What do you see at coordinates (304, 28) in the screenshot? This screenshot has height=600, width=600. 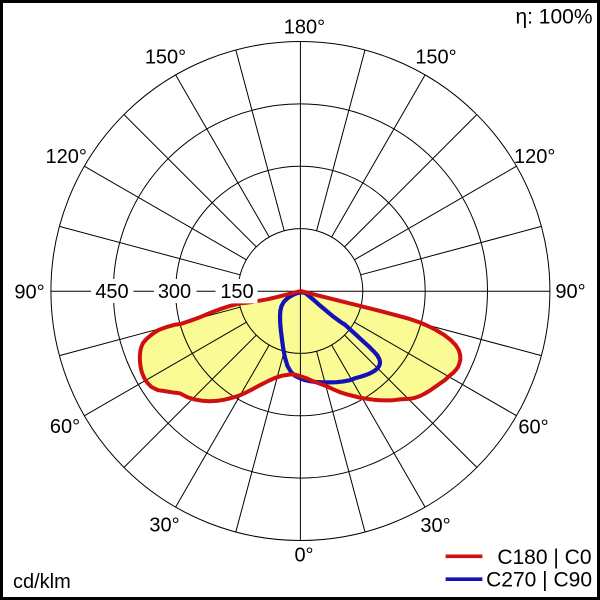 I see `svg-text: 180°` at bounding box center [304, 28].